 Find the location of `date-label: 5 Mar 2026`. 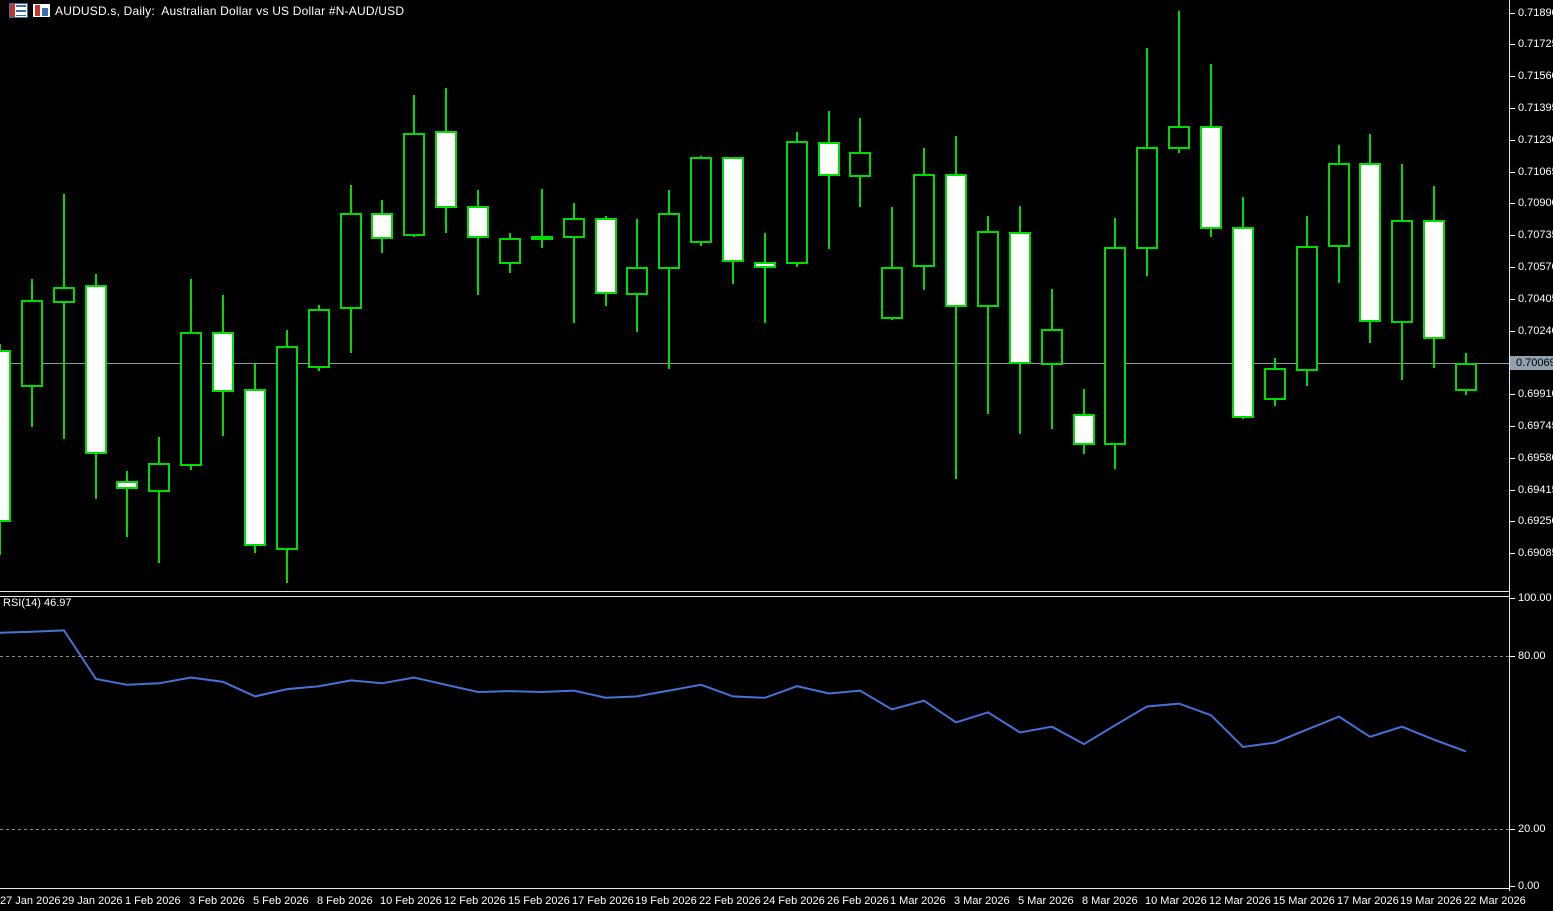

date-label: 5 Mar 2026 is located at coordinates (1046, 901).